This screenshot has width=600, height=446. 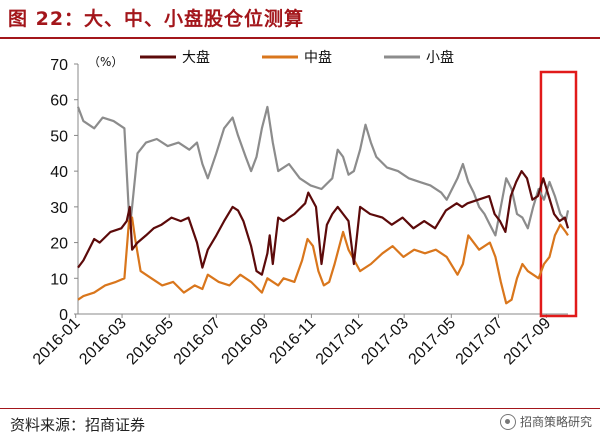 What do you see at coordinates (59, 244) in the screenshot?
I see `y-tick-label: 20` at bounding box center [59, 244].